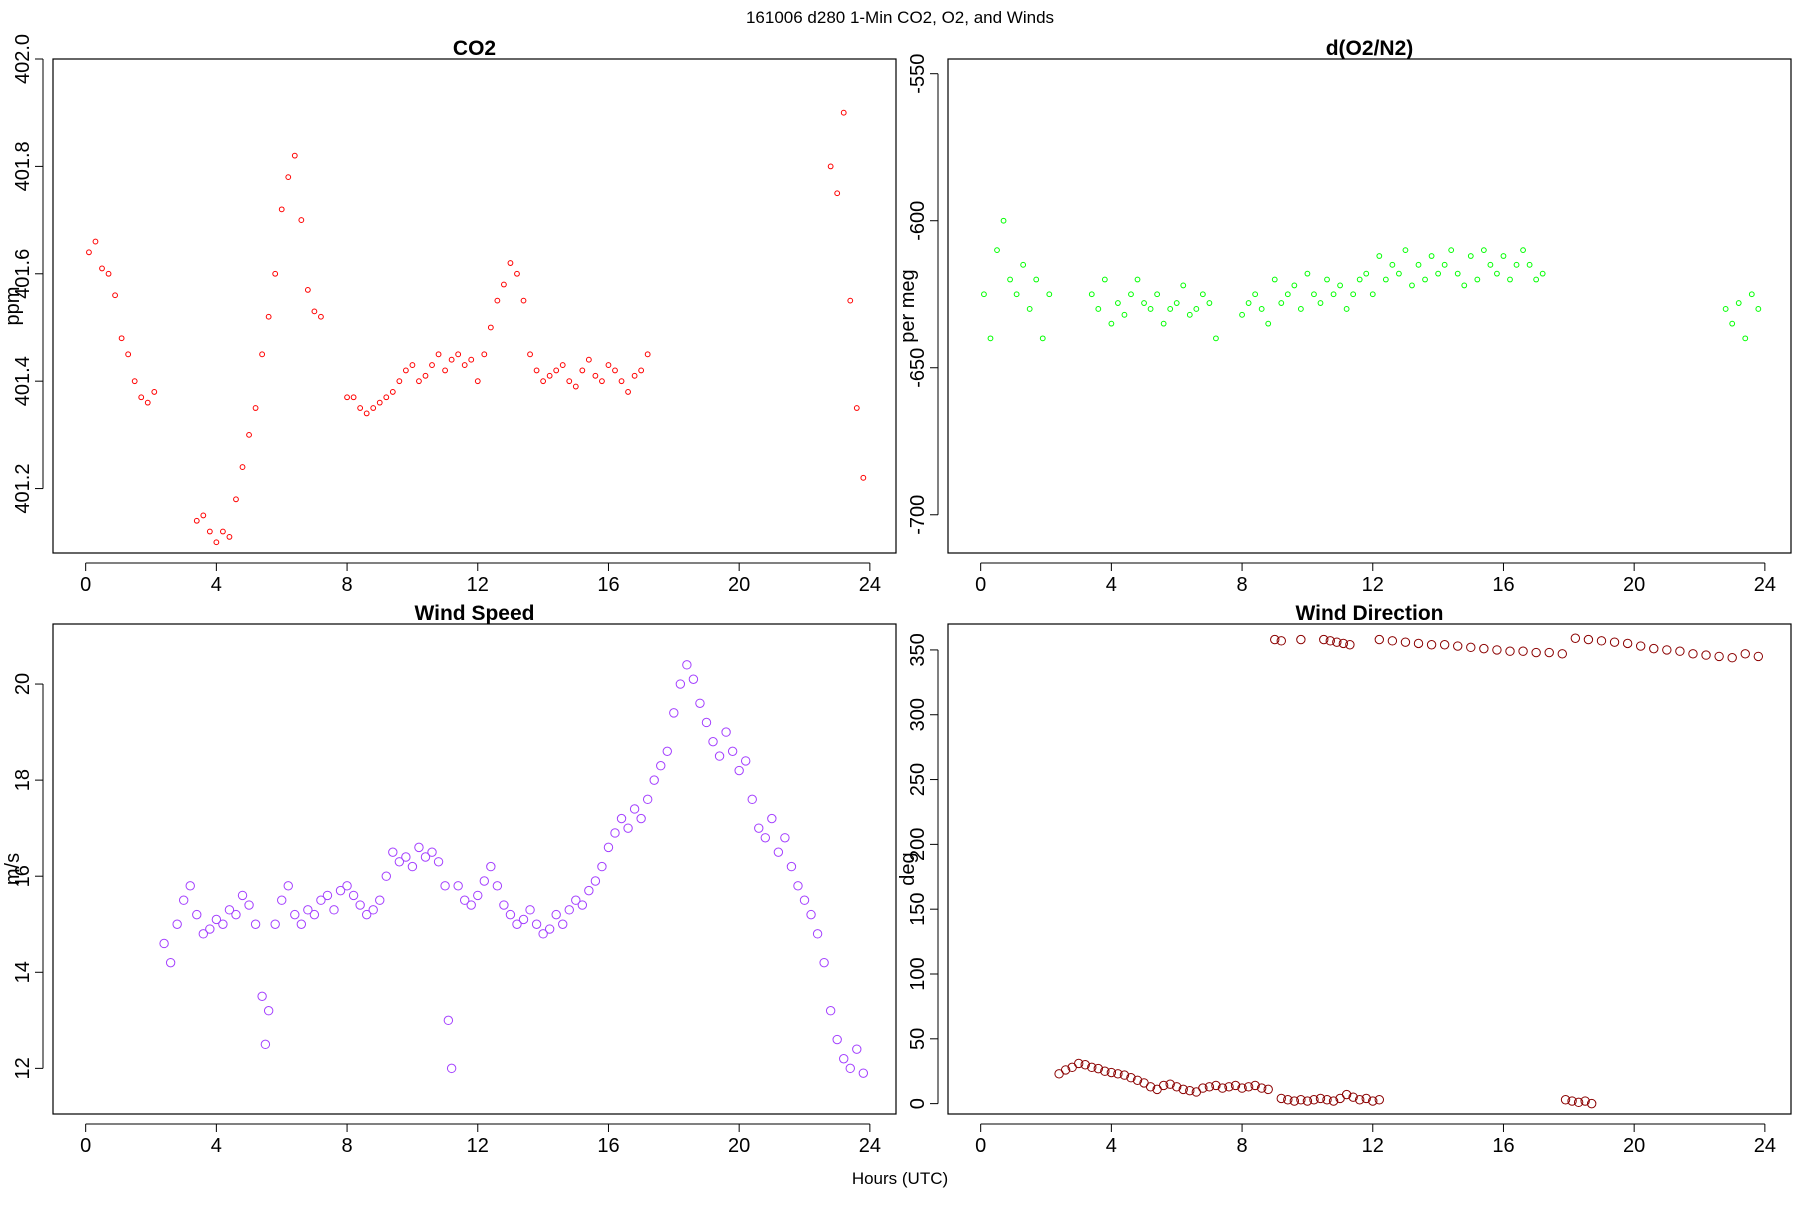 The image size is (1800, 1205). Describe the element at coordinates (918, 908) in the screenshot. I see `wind-direction-y-tick-label: 150` at that location.